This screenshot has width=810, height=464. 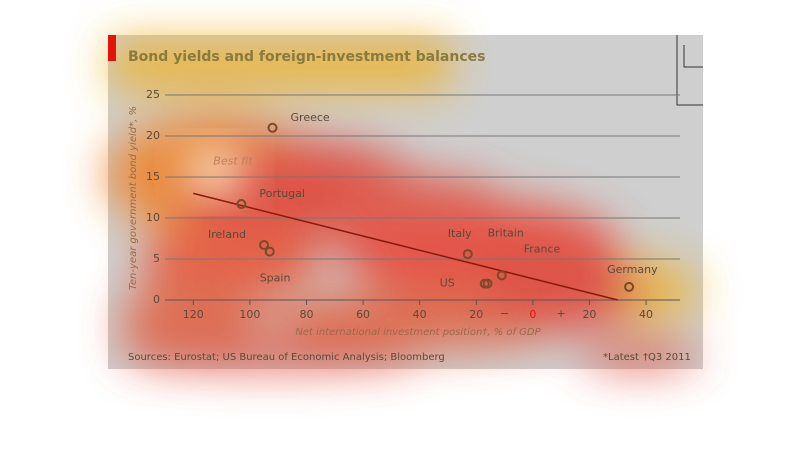 I want to click on note: †Q3 2011, so click(x=667, y=357).